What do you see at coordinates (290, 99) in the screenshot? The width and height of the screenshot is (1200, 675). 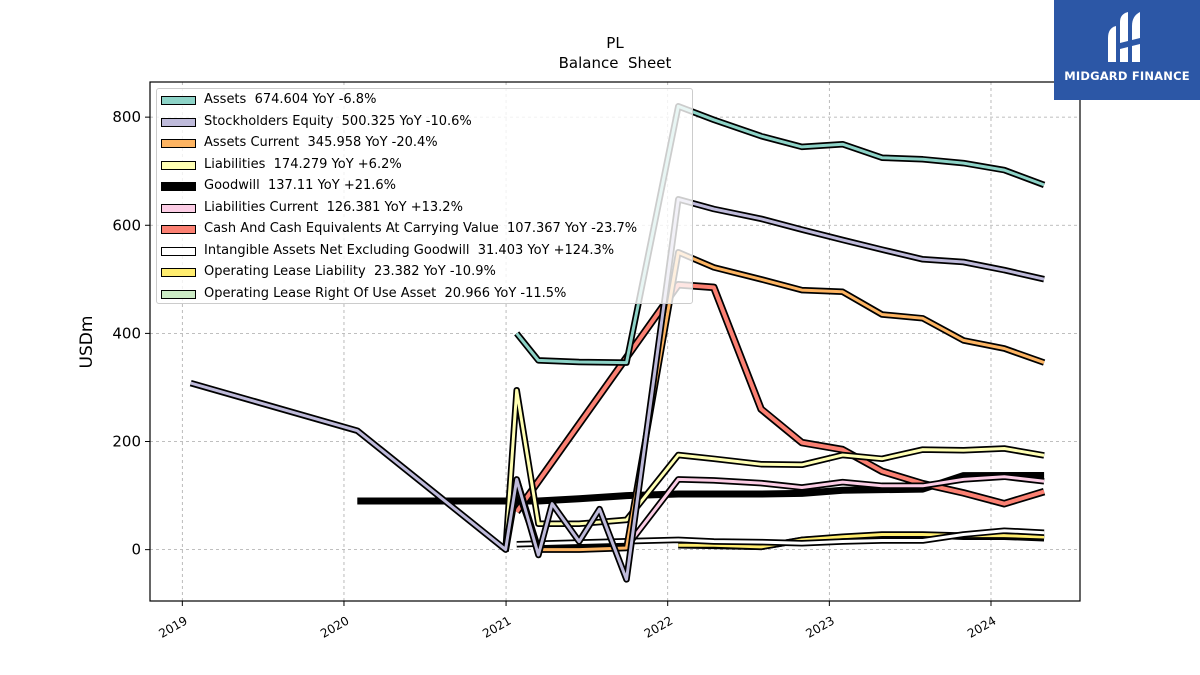 I see `legend-label: Assets 674.604 YoY -6.8%` at bounding box center [290, 99].